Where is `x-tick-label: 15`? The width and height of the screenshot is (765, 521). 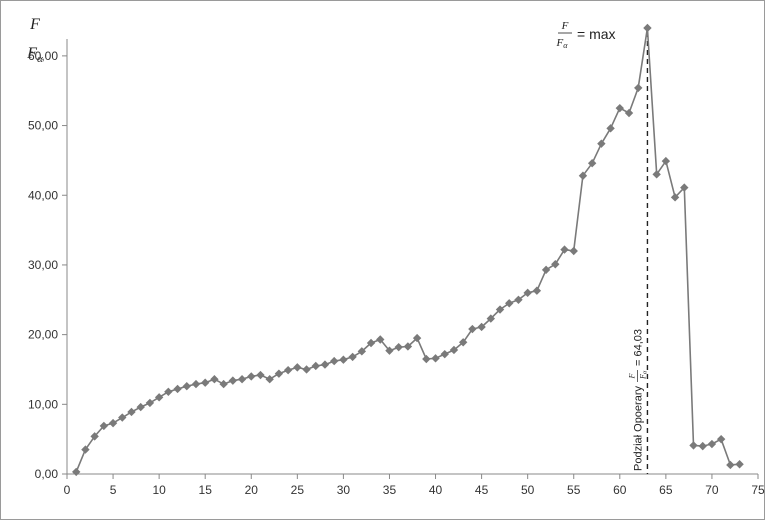 x-tick-label: 15 is located at coordinates (206, 490).